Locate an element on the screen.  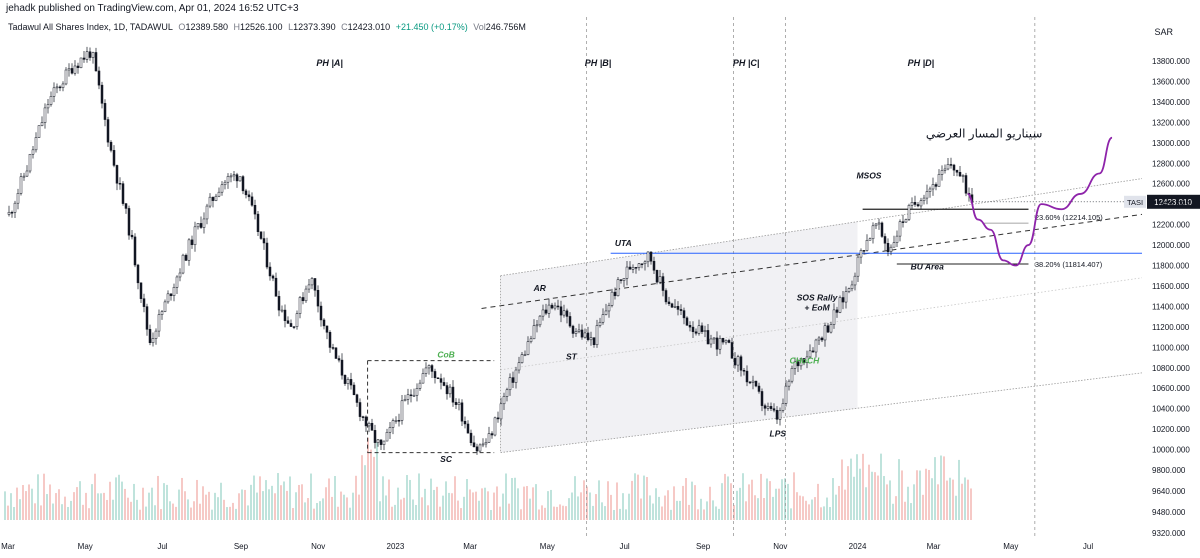
annotation-label: PH |C| is located at coordinates (746, 63).